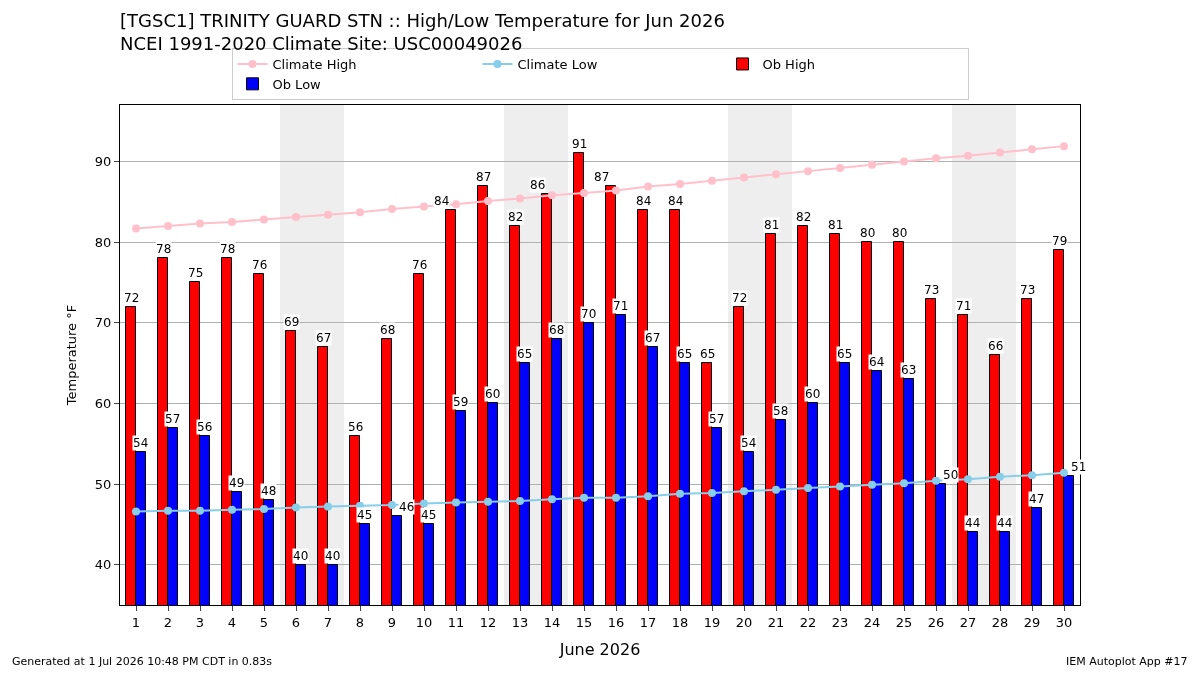 The height and width of the screenshot is (675, 1200). Describe the element at coordinates (456, 622) in the screenshot. I see `x-tick-label: 11` at that location.